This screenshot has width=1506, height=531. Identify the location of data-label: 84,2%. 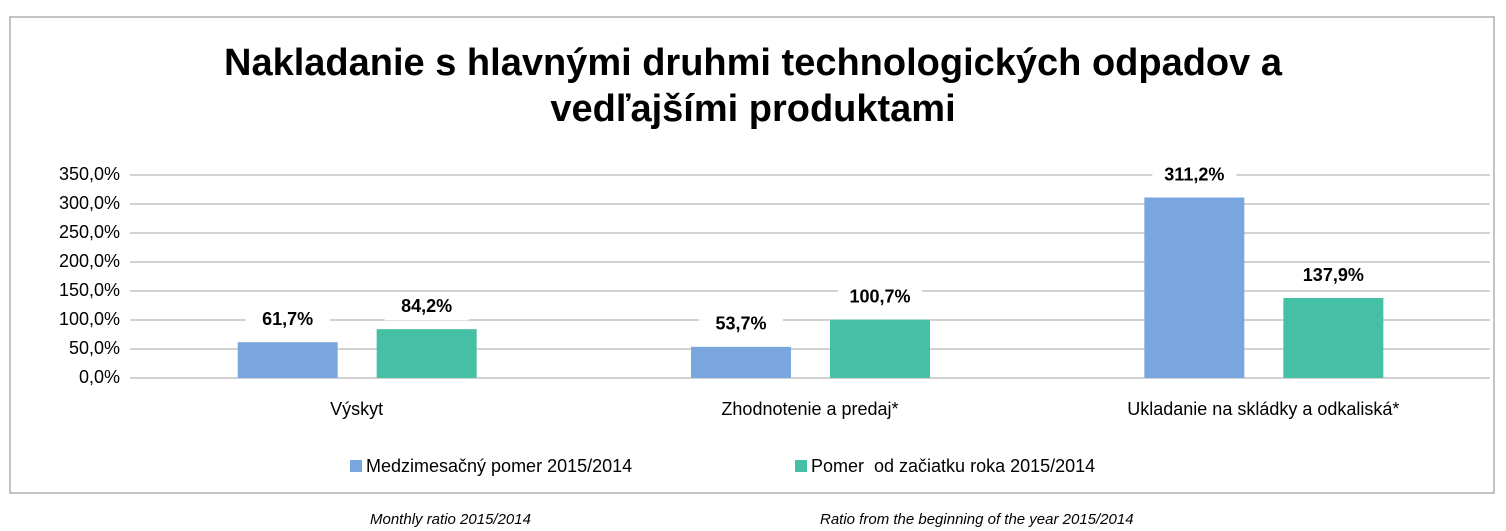
(426, 306).